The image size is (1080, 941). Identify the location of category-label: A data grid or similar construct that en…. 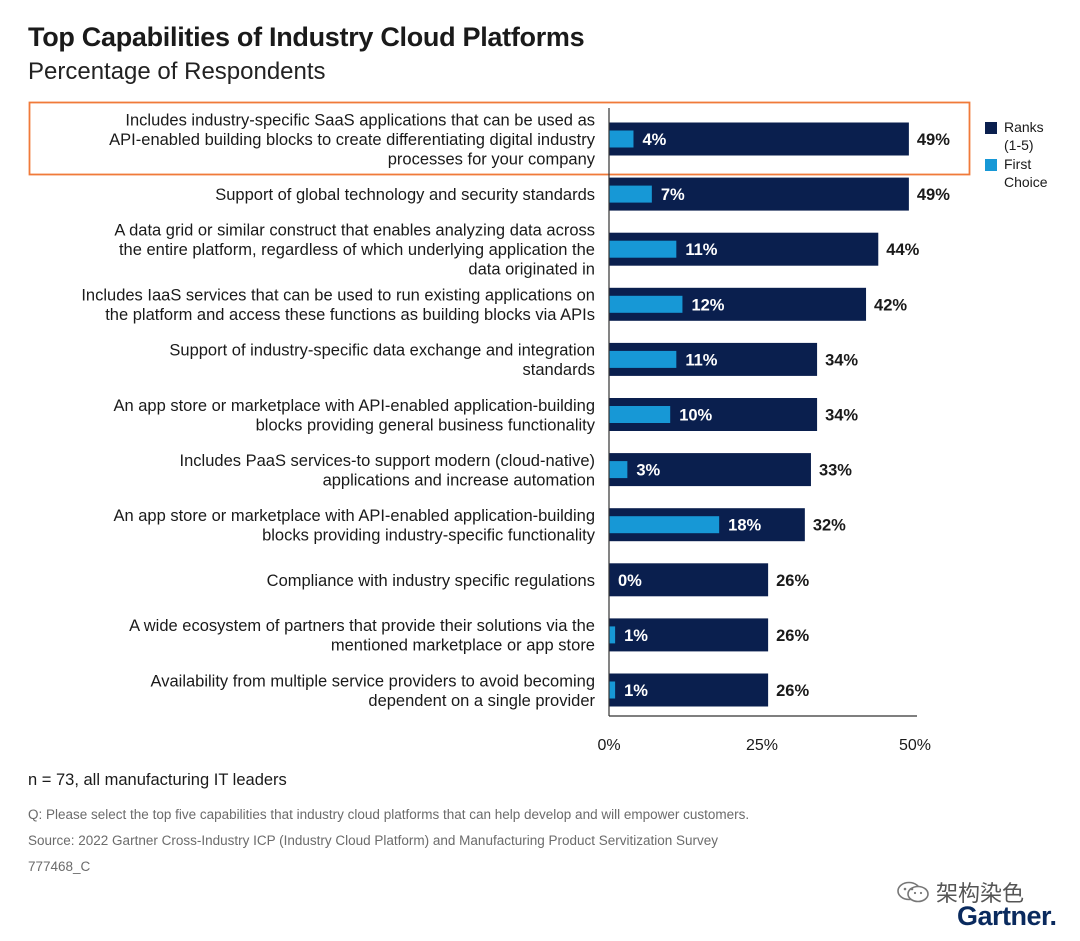
(354, 231).